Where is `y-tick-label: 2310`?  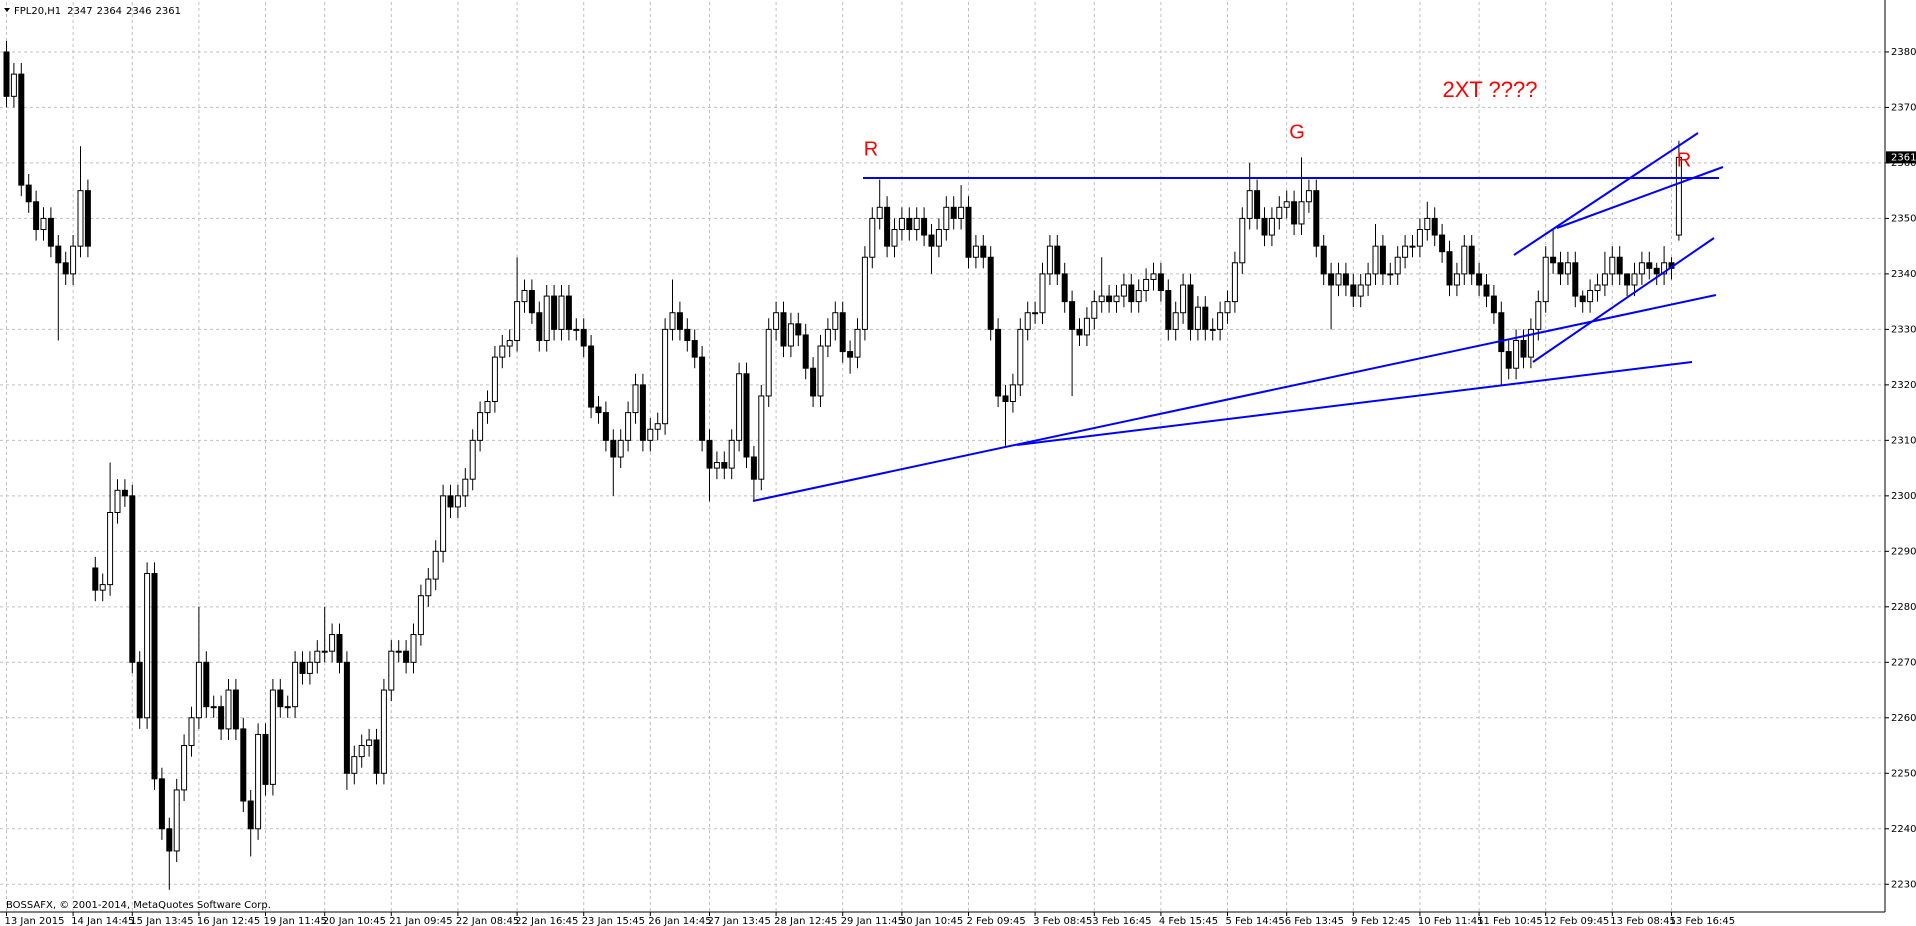
y-tick-label: 2310 is located at coordinates (1903, 440).